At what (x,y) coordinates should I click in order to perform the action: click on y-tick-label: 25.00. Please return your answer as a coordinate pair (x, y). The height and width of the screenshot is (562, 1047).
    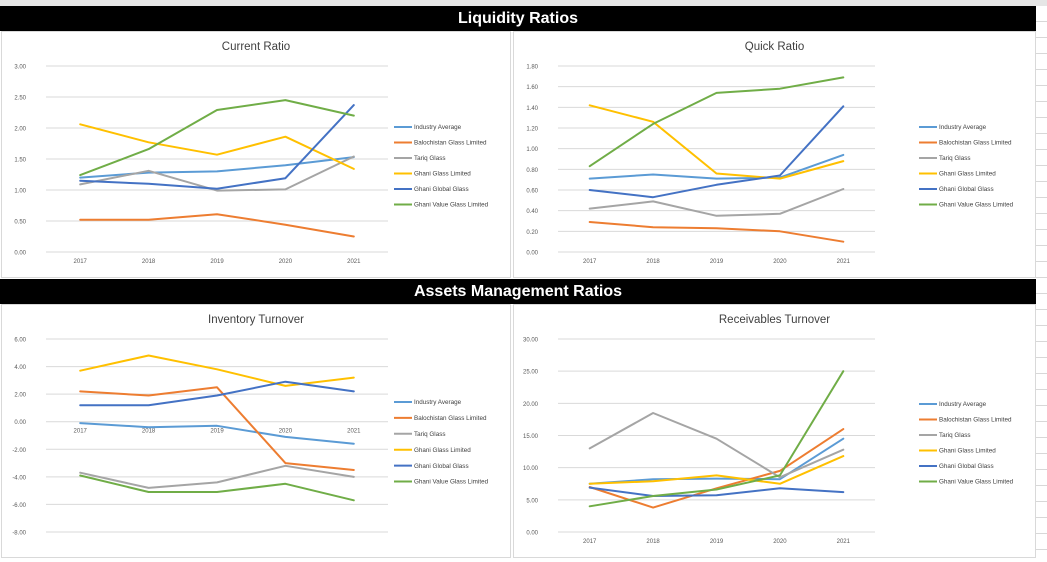
    Looking at the image, I should click on (531, 373).